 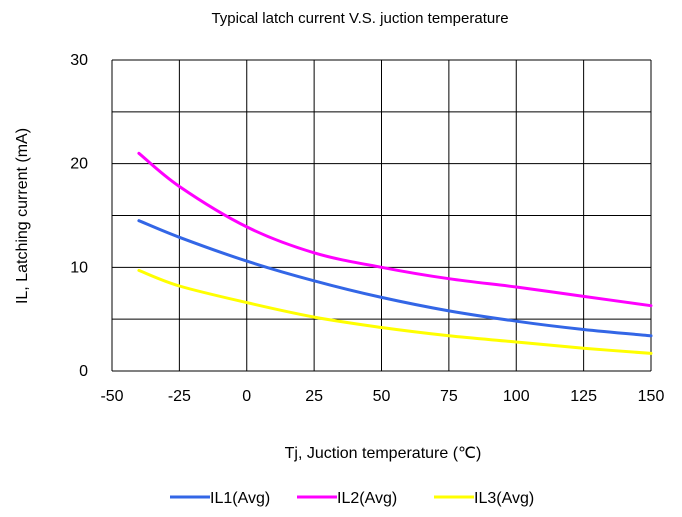 I want to click on x-tick-label: 0, so click(x=246, y=396).